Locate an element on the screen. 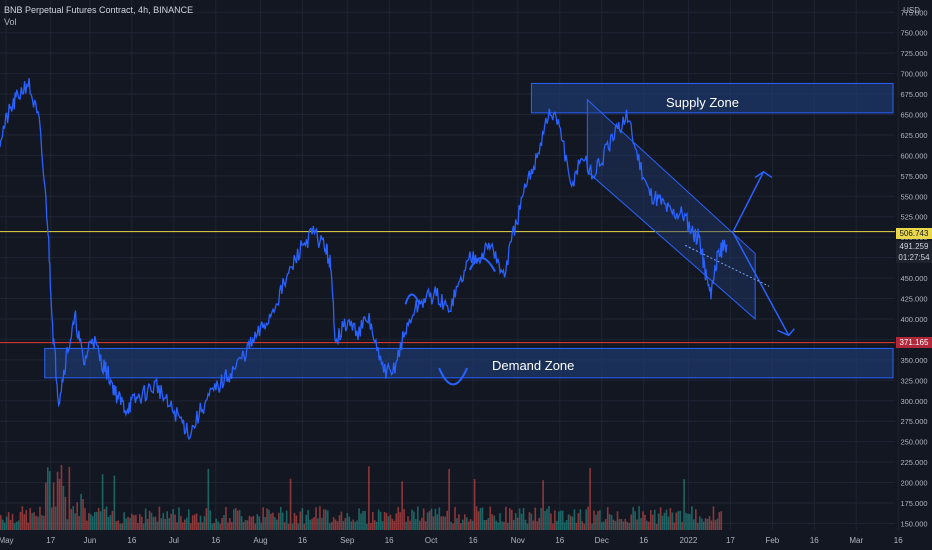  y-tick-label: 750.000 is located at coordinates (913, 33).